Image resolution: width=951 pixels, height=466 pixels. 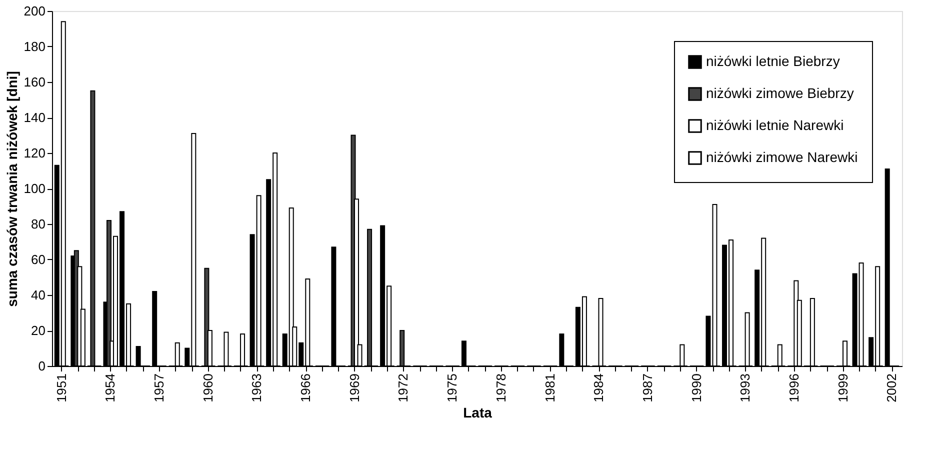 What do you see at coordinates (696, 388) in the screenshot?
I see `x-tick-label: 1990` at bounding box center [696, 388].